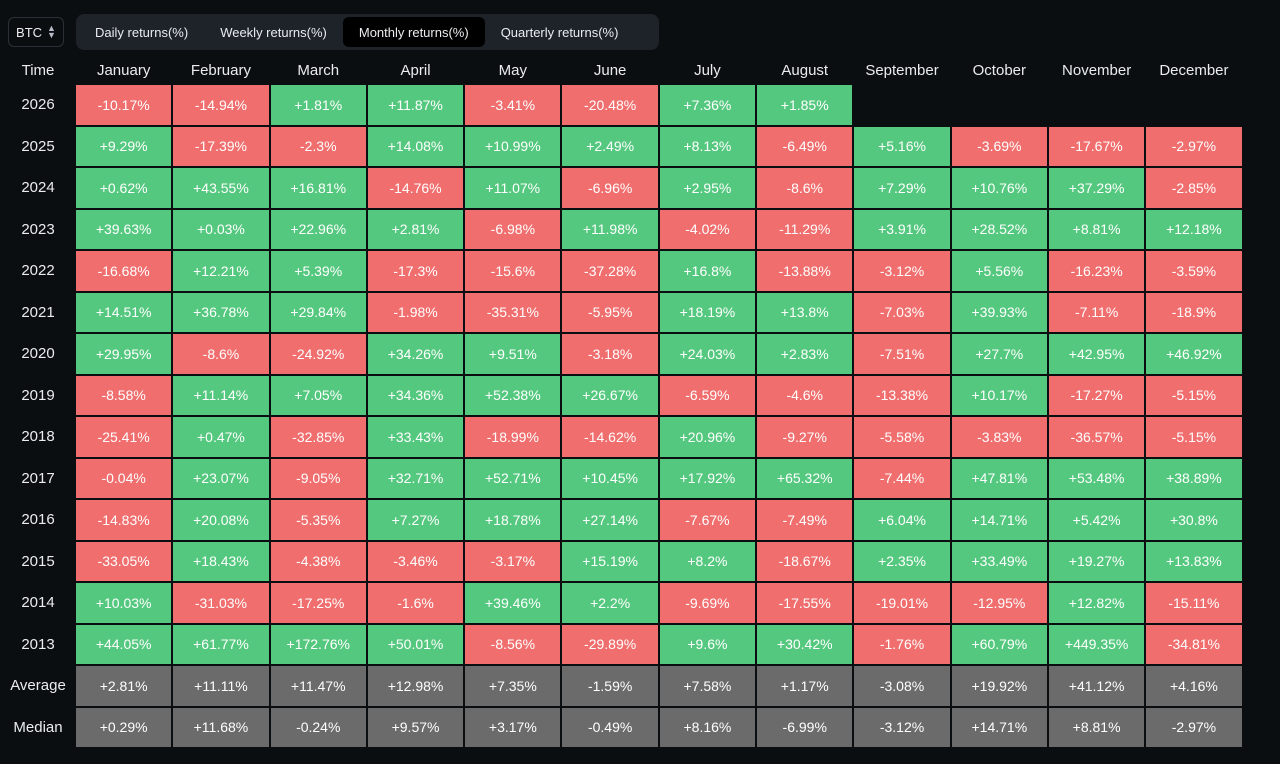 Image resolution: width=1280 pixels, height=764 pixels. I want to click on return-cell: -31.03%, so click(221, 604).